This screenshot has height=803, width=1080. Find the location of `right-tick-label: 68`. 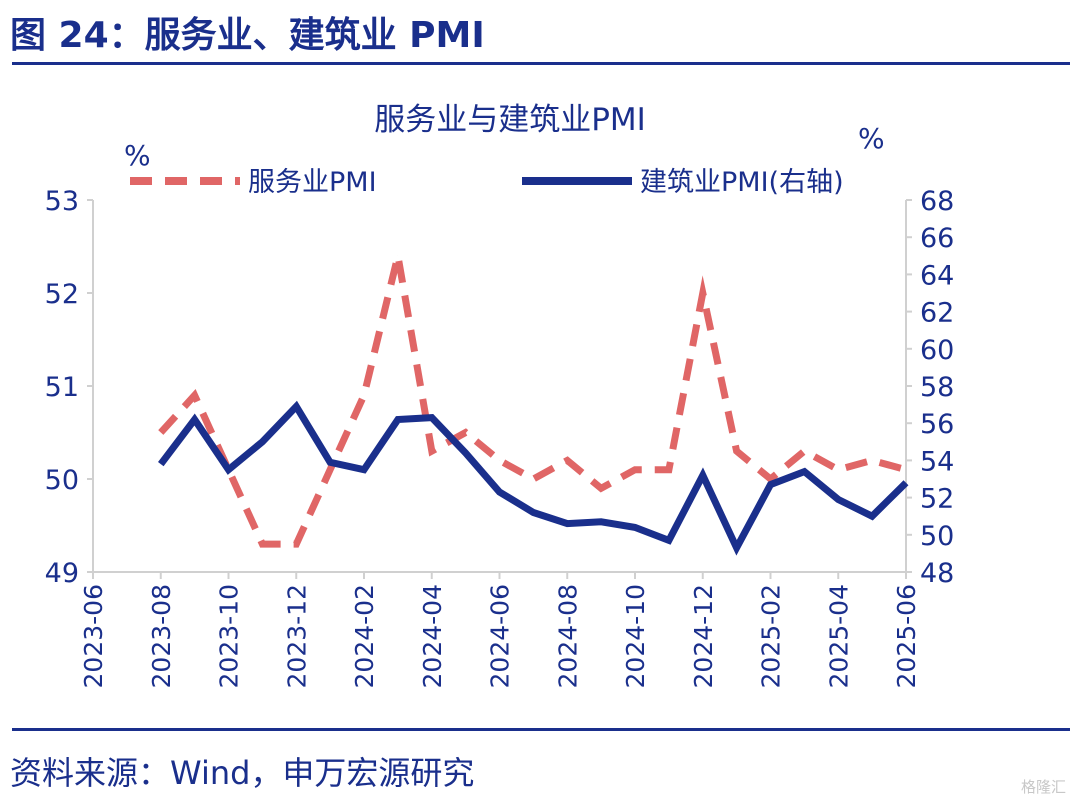

right-tick-label: 68 is located at coordinates (937, 201).